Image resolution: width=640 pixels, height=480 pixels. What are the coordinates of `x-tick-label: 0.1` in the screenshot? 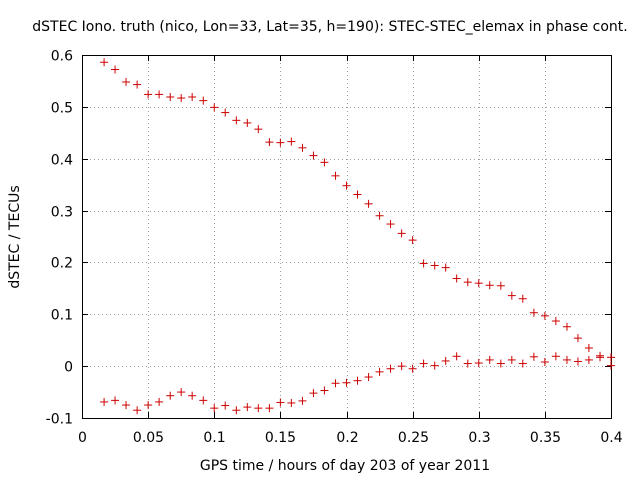 It's located at (214, 438).